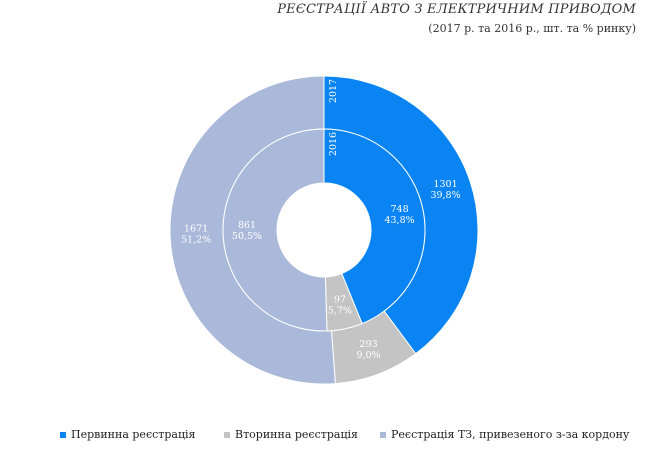  I want to click on legend-item-2: Вторинна реєстрація, so click(291, 434).